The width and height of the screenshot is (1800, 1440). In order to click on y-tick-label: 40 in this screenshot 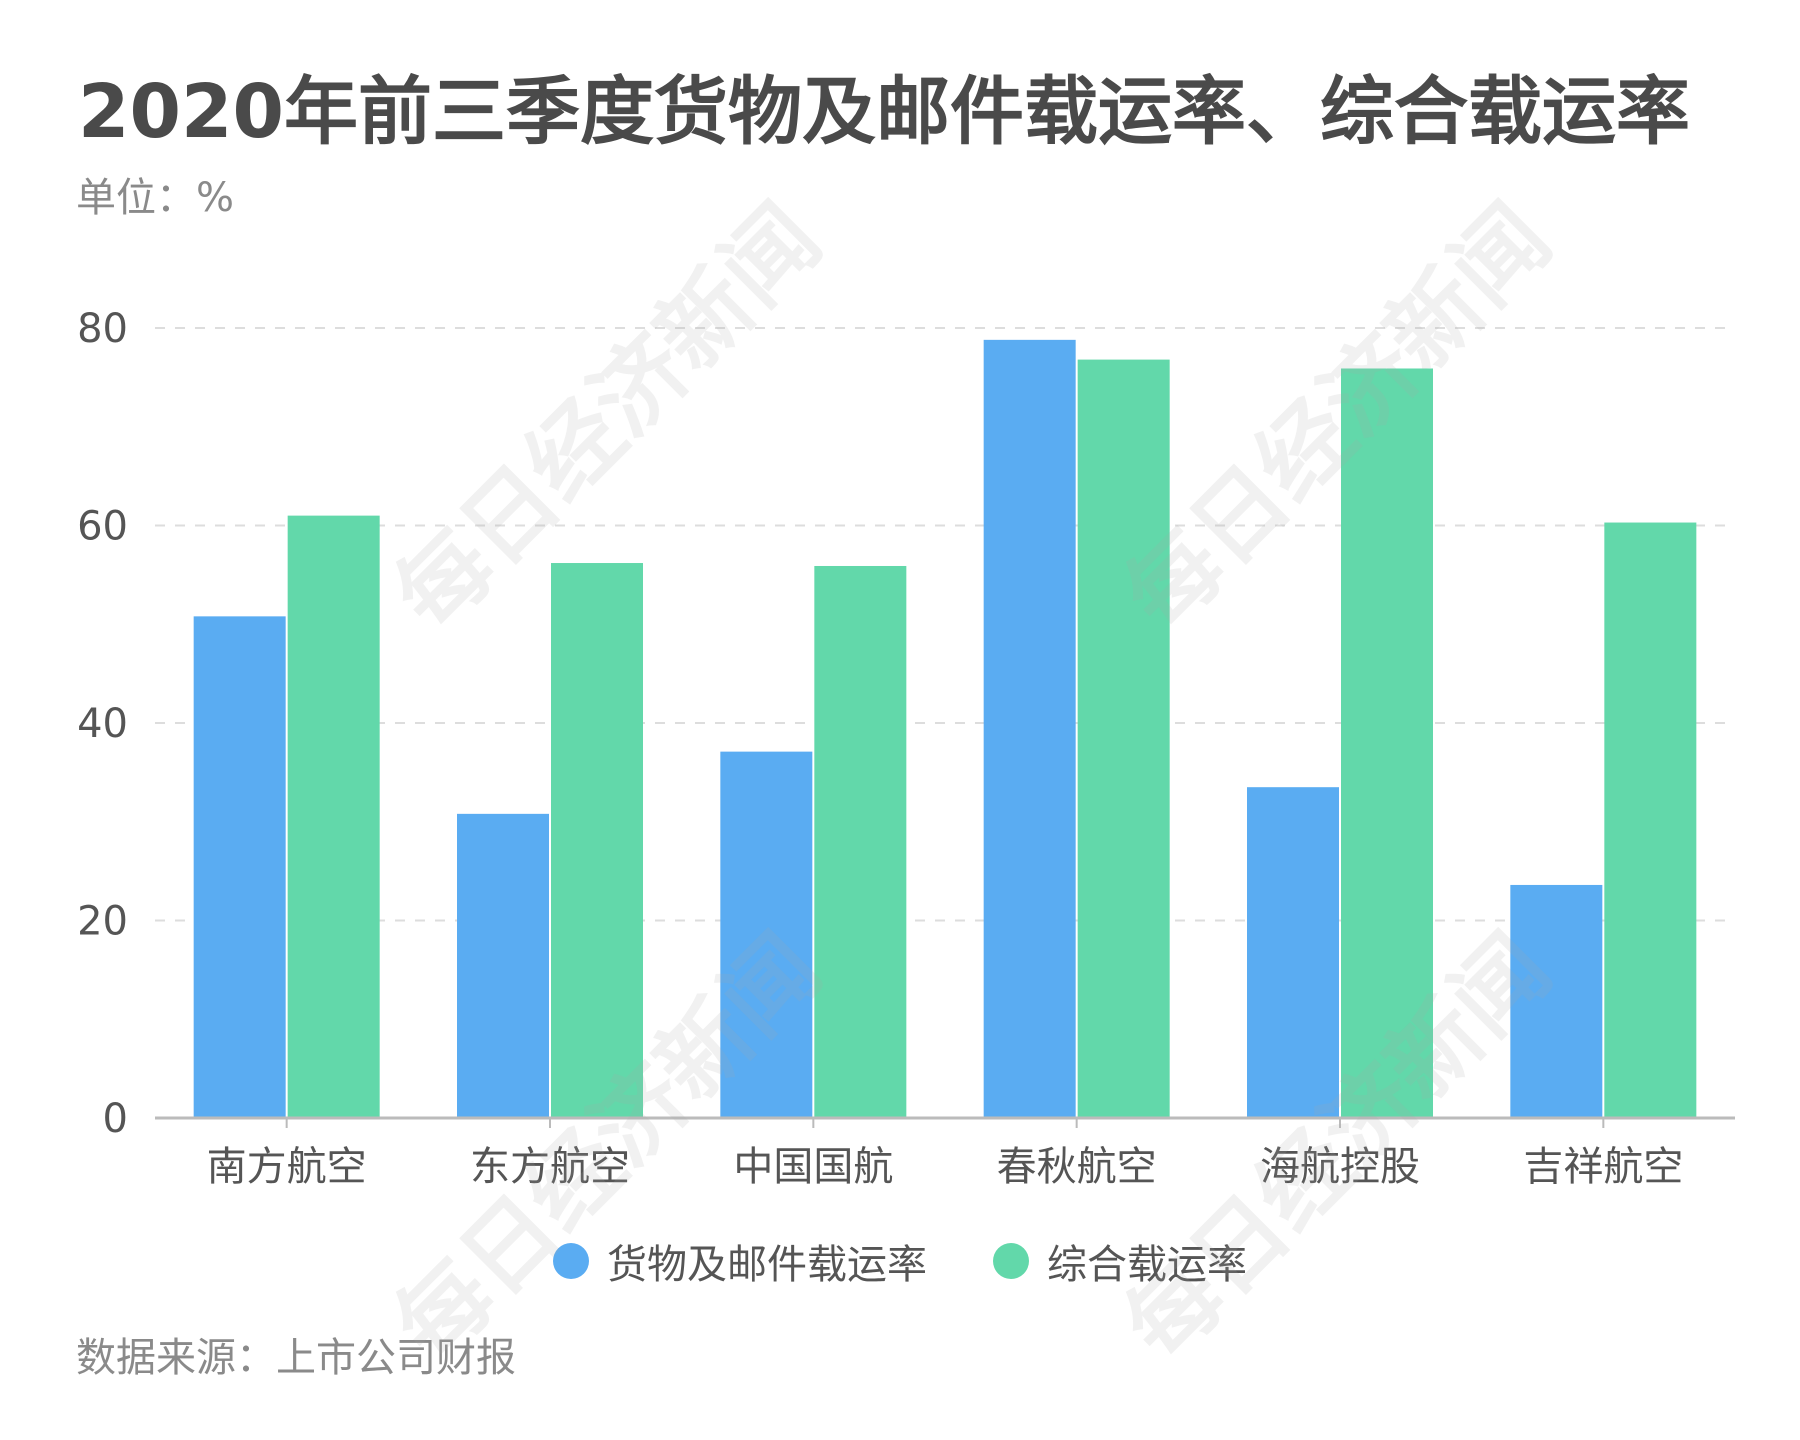, I will do `click(102, 724)`.